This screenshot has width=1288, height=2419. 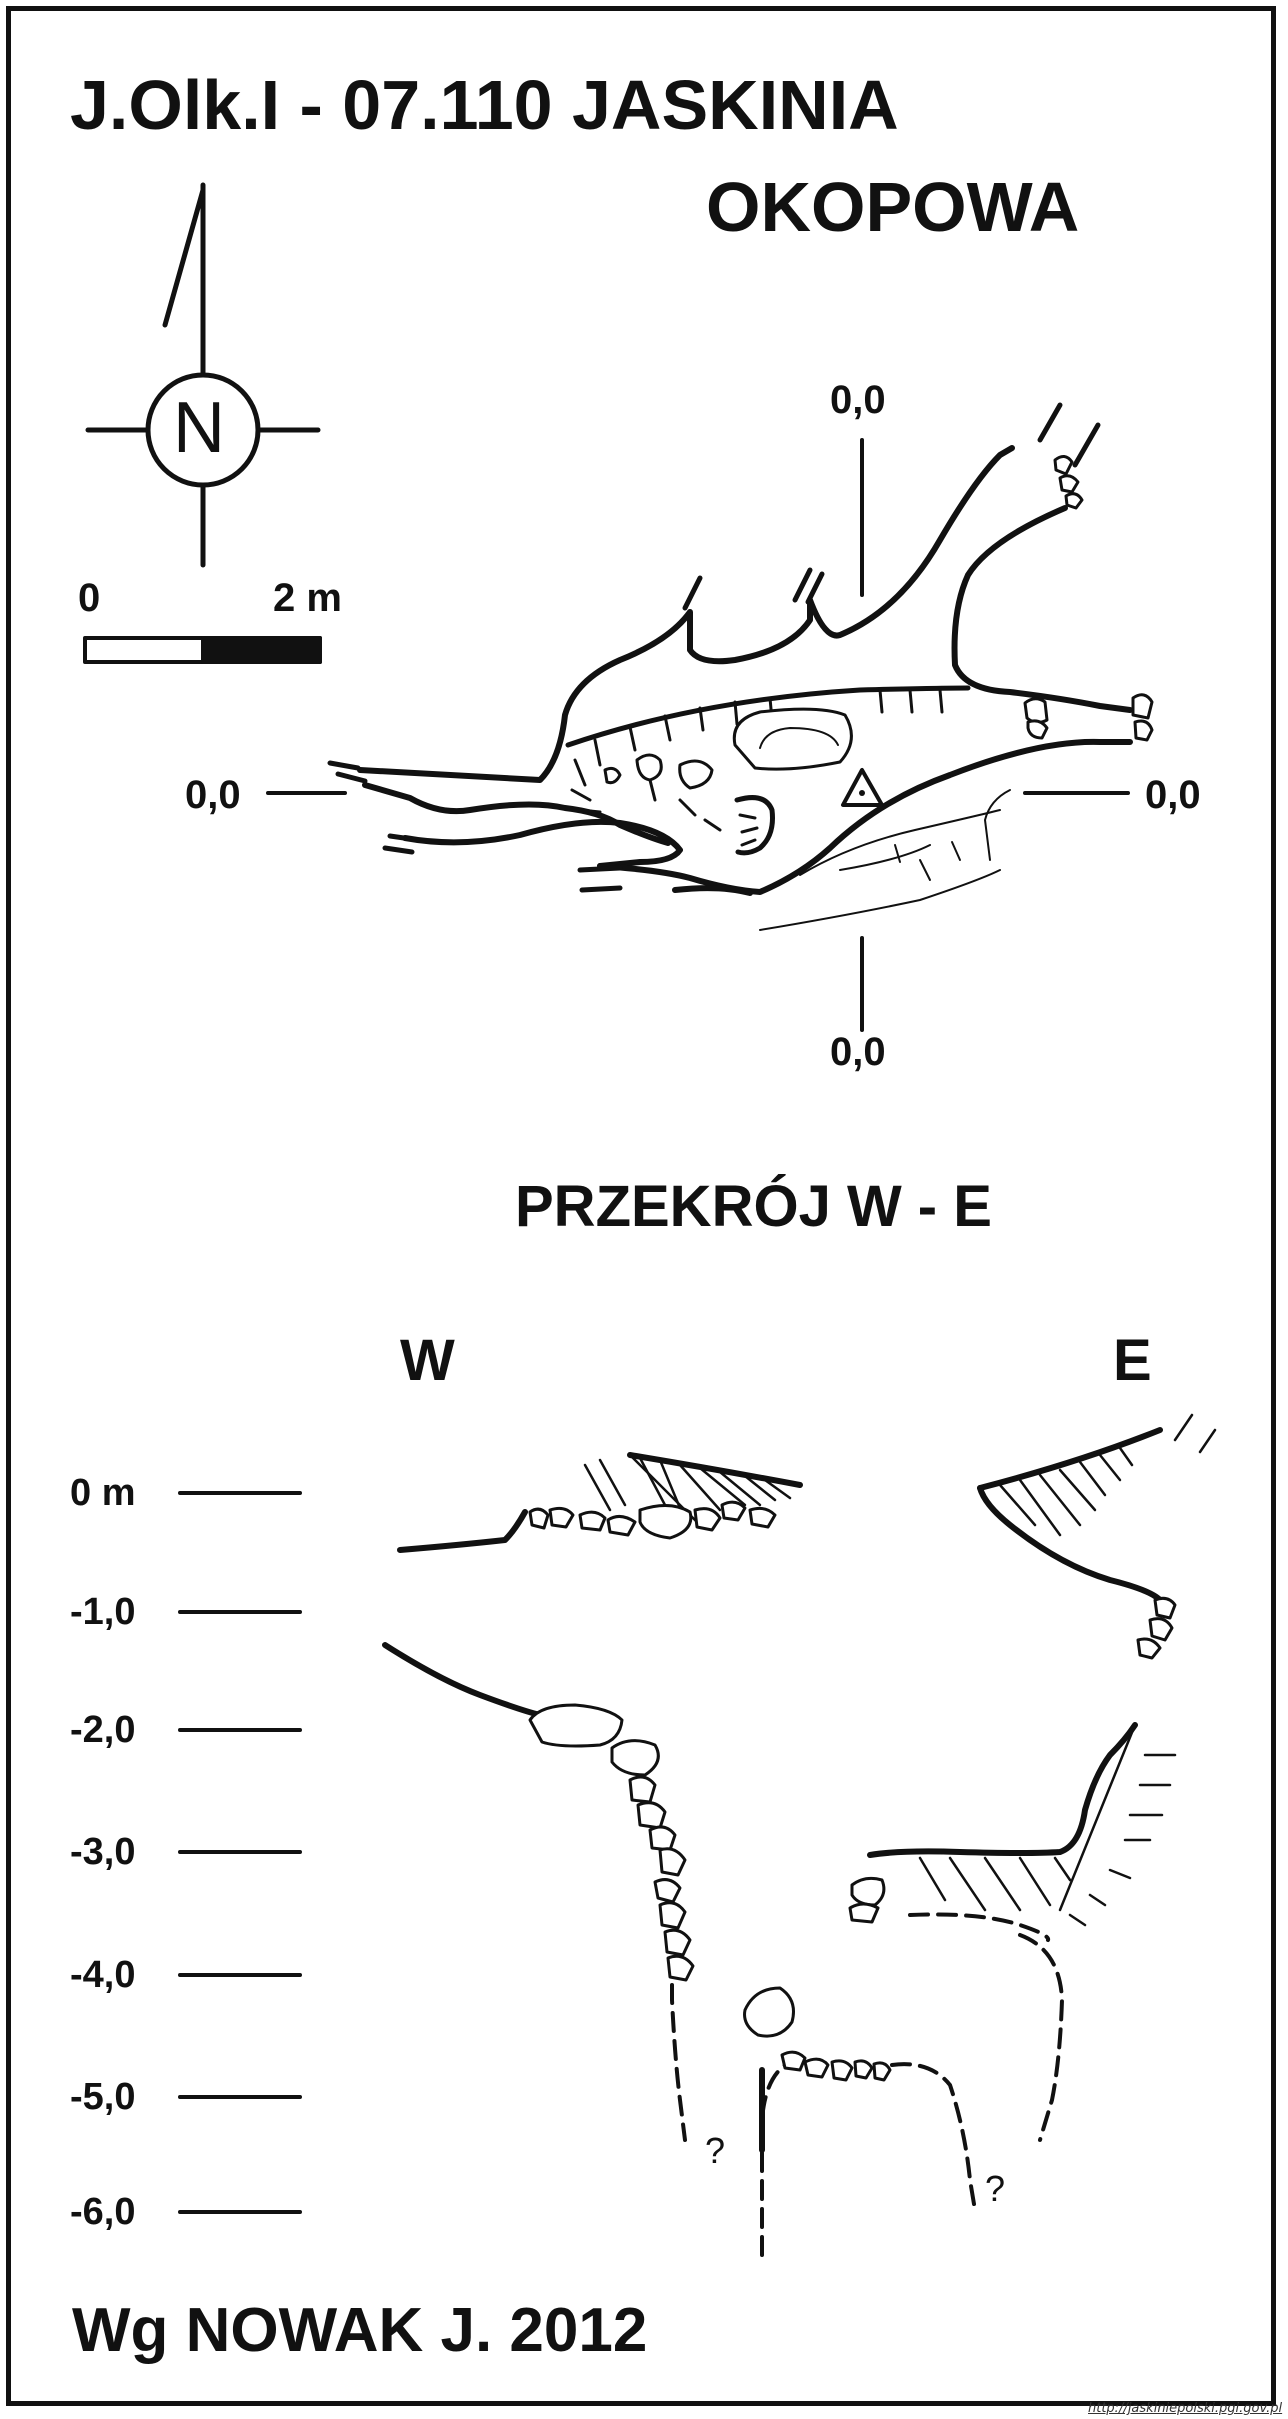 I want to click on author-credit: Wg NOWAK J. 2012, so click(x=360, y=2330).